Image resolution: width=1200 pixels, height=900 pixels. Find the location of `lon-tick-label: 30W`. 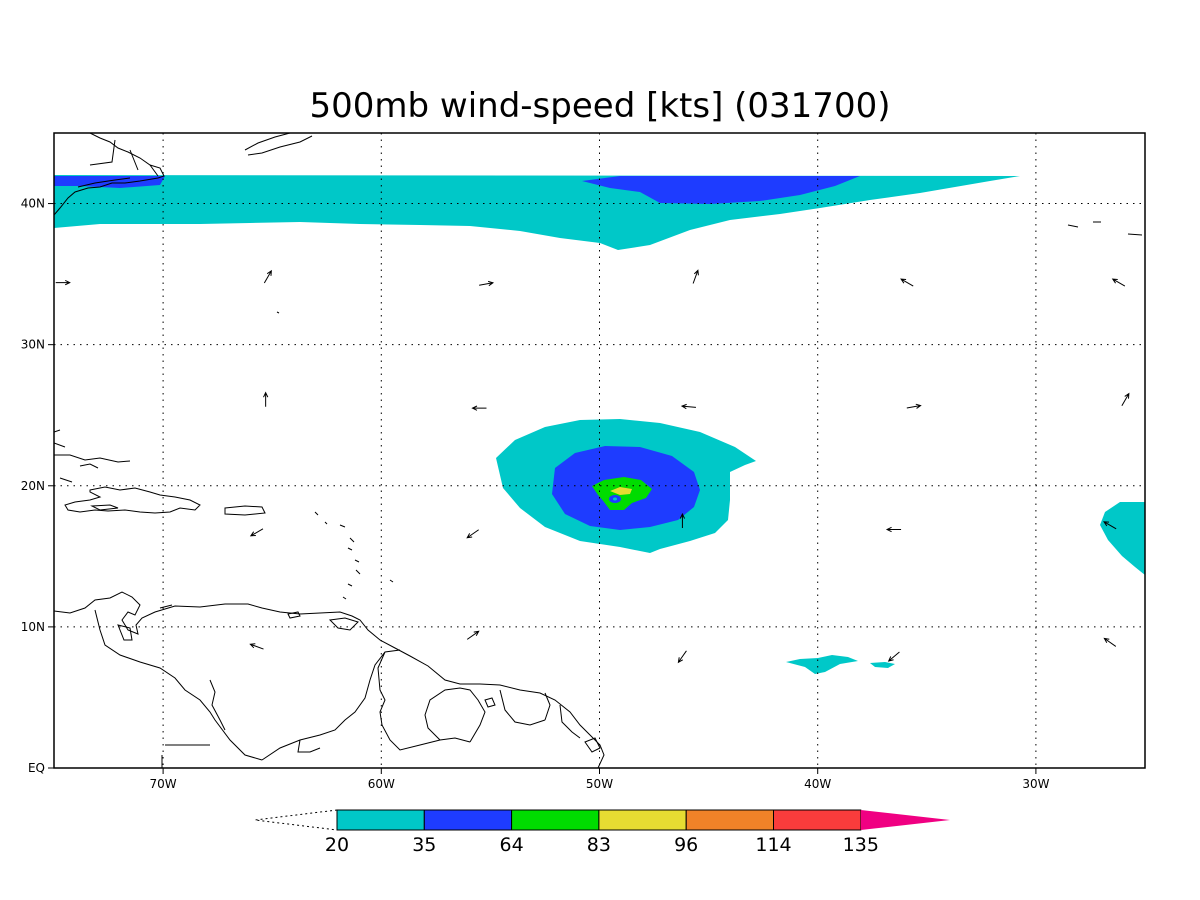

lon-tick-label: 30W is located at coordinates (1035, 784).